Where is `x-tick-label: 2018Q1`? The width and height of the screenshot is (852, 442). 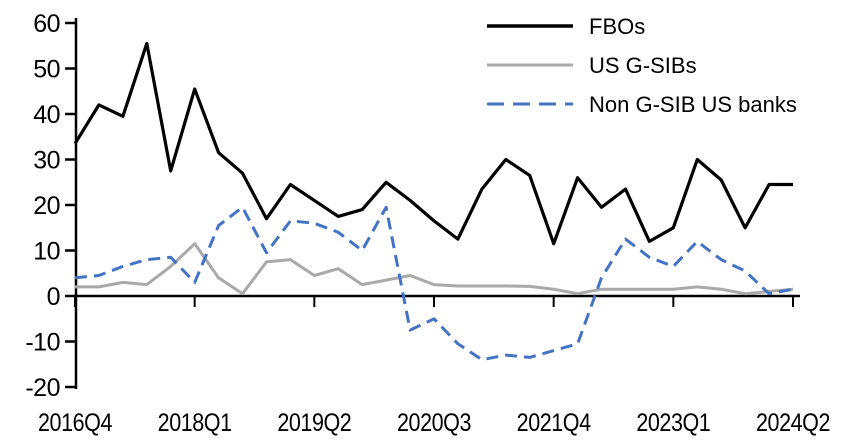
x-tick-label: 2018Q1 is located at coordinates (195, 423).